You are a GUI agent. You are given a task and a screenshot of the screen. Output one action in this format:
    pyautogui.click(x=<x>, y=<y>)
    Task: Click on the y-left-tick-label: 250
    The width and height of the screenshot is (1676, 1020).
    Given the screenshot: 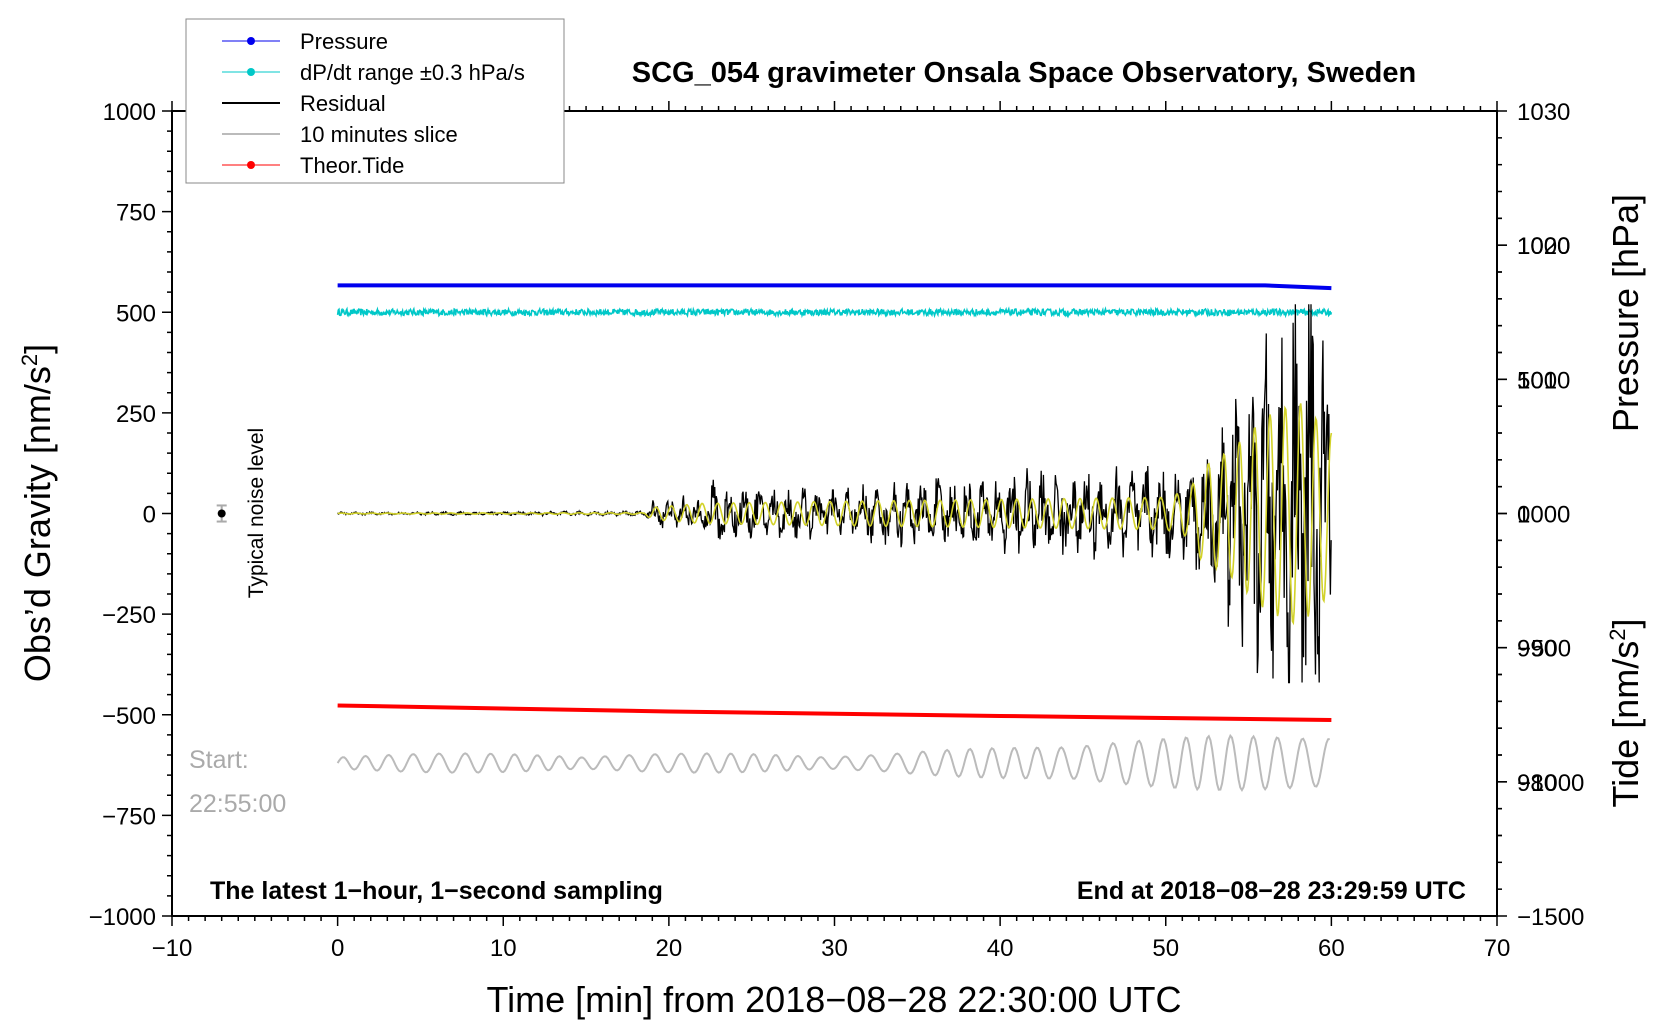 What is the action you would take?
    pyautogui.click(x=136, y=414)
    